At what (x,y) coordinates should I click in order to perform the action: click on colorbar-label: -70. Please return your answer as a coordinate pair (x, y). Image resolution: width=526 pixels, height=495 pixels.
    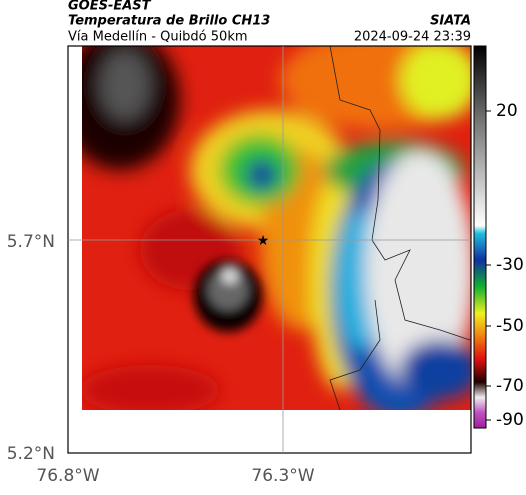
    Looking at the image, I should click on (510, 386).